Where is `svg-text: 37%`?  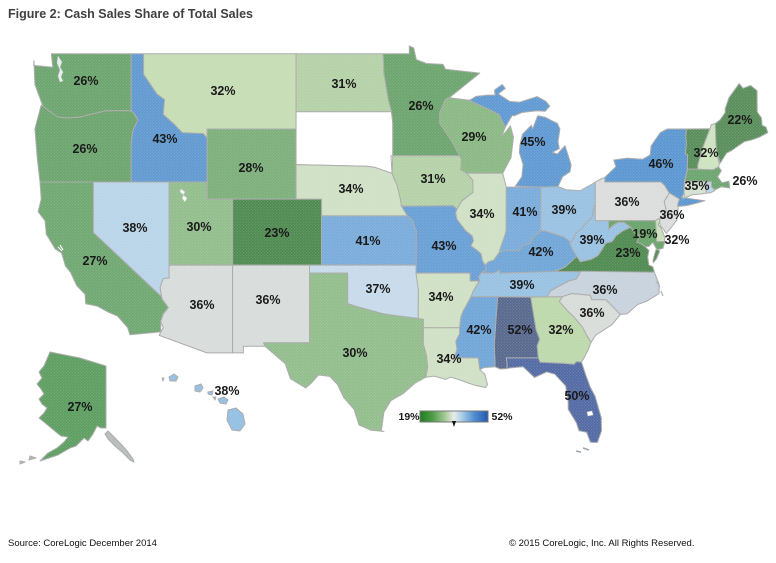 svg-text: 37% is located at coordinates (377, 289).